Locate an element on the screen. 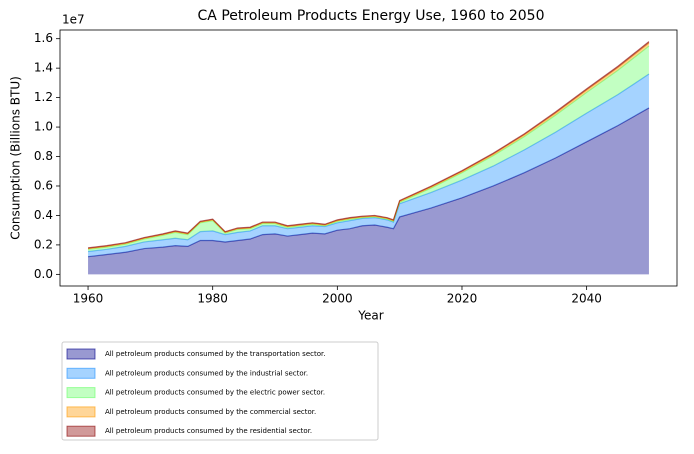 The height and width of the screenshot is (454, 694). y-tick-label: 0.4 is located at coordinates (43, 215).